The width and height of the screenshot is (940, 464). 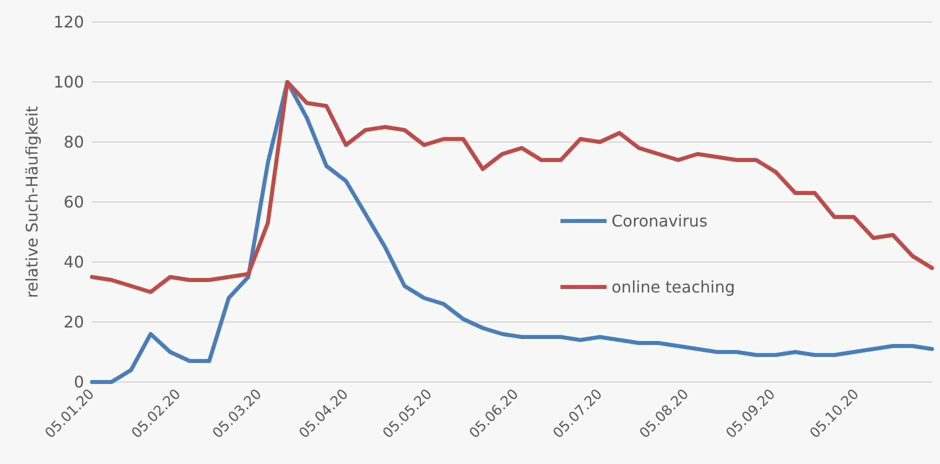 What do you see at coordinates (68, 22) in the screenshot?
I see `y-tick-label: 120` at bounding box center [68, 22].